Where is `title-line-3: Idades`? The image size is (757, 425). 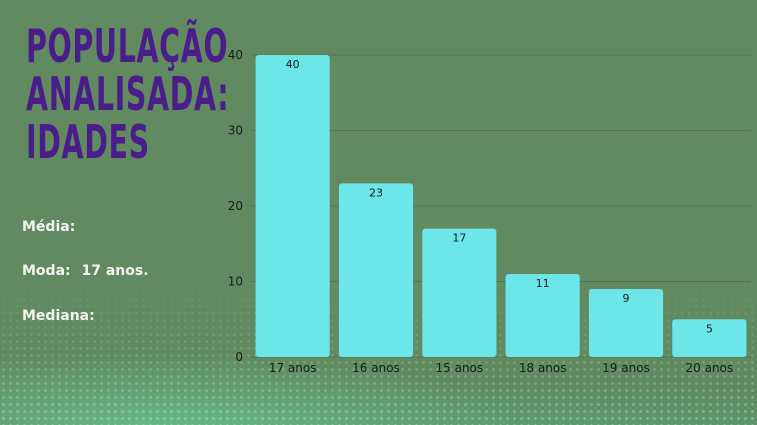
title-line-3: Idades is located at coordinates (88, 142).